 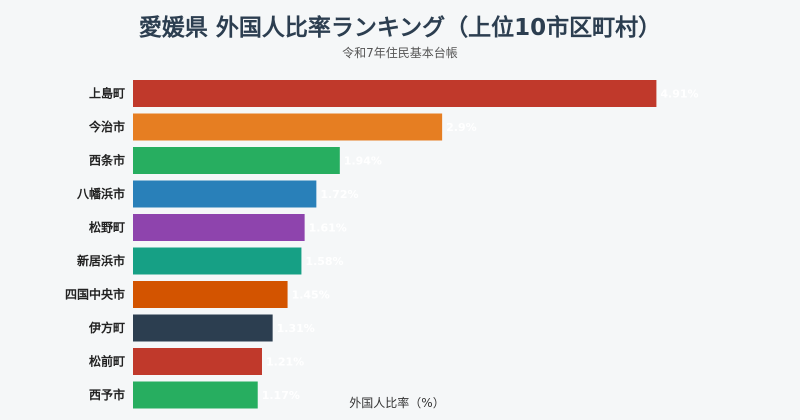 What do you see at coordinates (311, 295) in the screenshot?
I see `value-label: 1.45%` at bounding box center [311, 295].